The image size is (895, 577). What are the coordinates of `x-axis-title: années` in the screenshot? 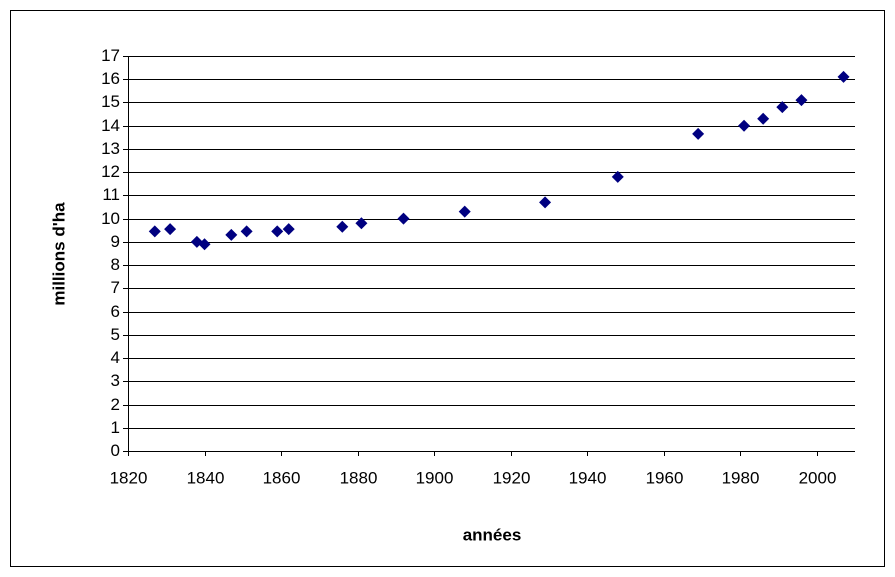 It's located at (492, 534).